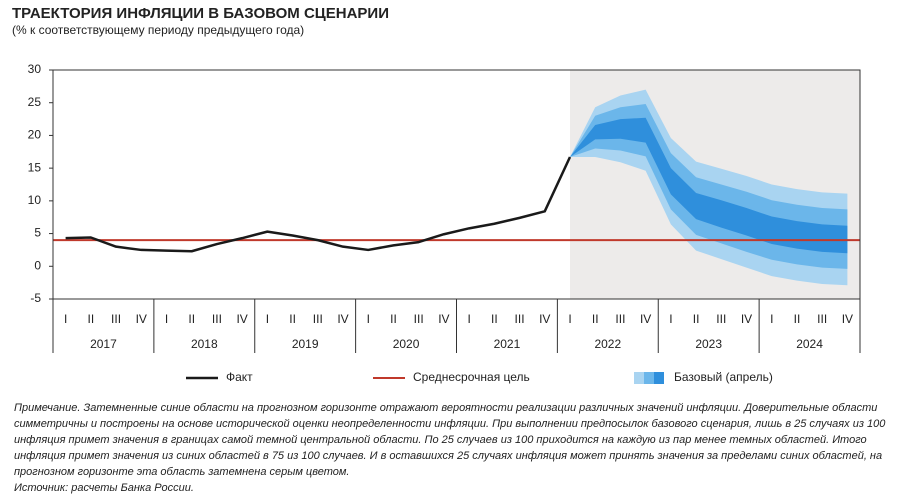 The height and width of the screenshot is (496, 923). Describe the element at coordinates (35, 167) in the screenshot. I see `y-tick-label: 15` at that location.